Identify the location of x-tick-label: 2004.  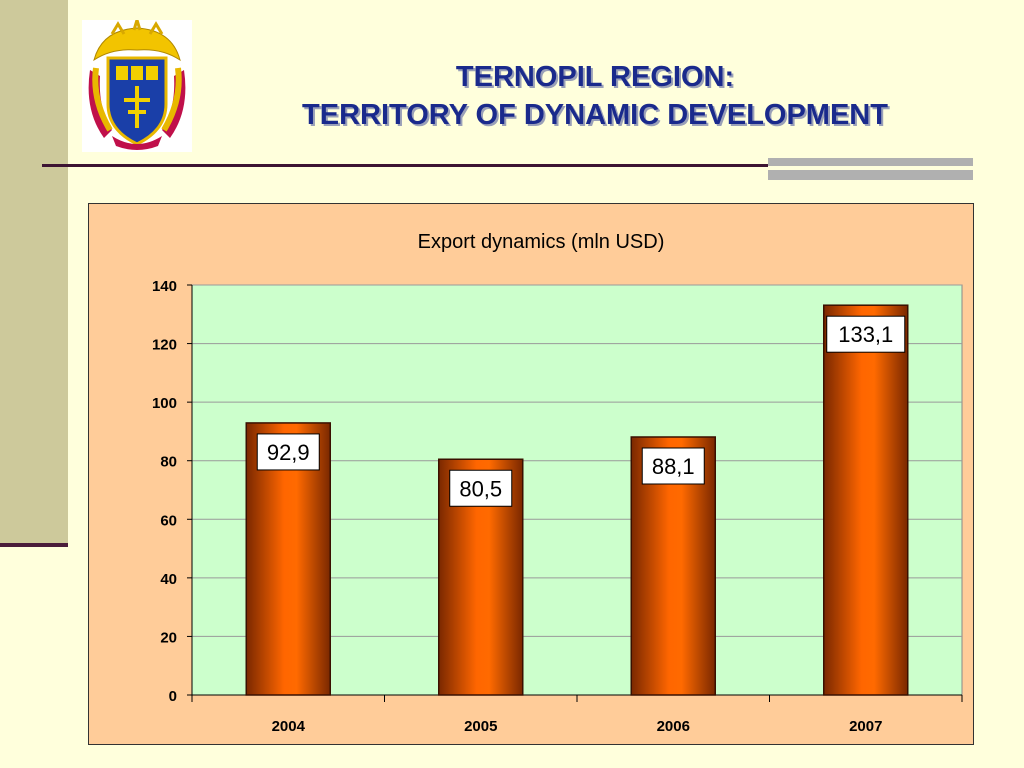
(289, 726).